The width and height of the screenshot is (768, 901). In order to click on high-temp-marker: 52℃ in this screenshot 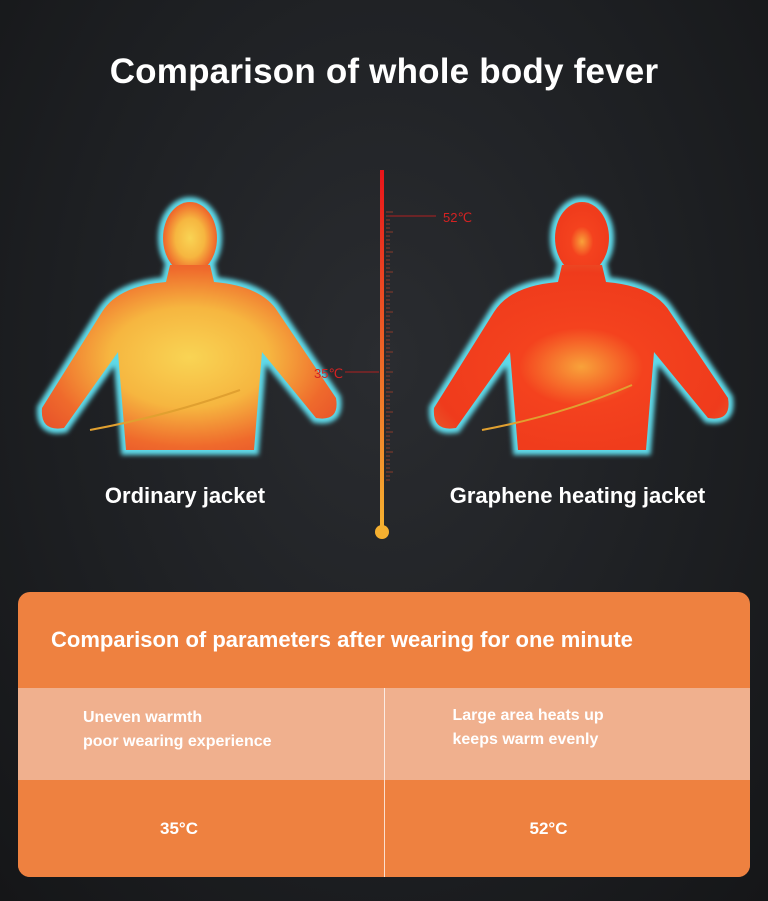, I will do `click(457, 217)`.